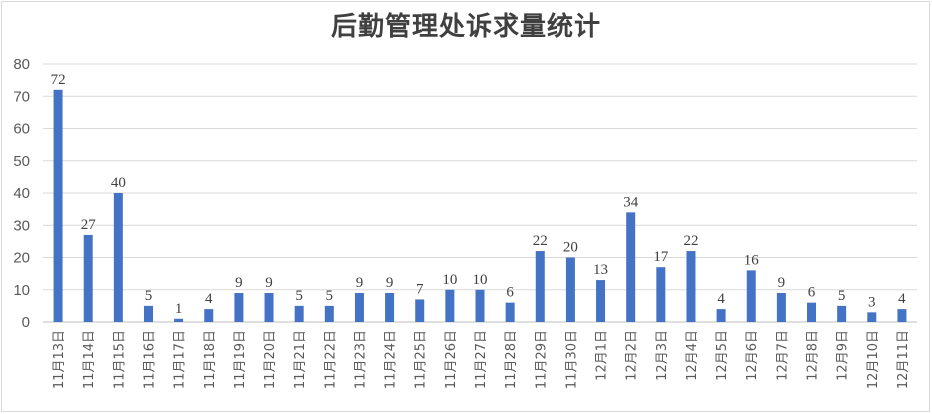 This screenshot has width=932, height=414. I want to click on y-tick-label: 80, so click(21, 64).